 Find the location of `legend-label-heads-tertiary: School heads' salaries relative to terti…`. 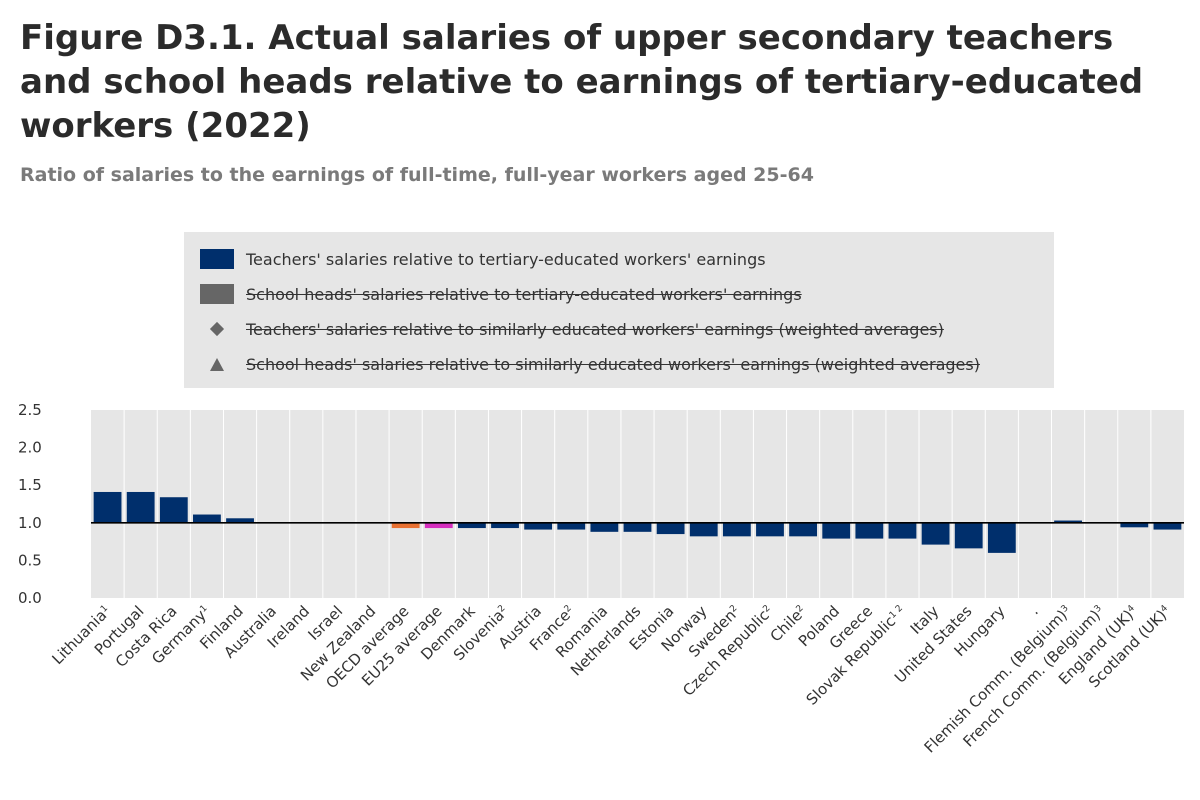

legend-label-heads-tertiary: School heads' salaries relative to terti… is located at coordinates (524, 294).